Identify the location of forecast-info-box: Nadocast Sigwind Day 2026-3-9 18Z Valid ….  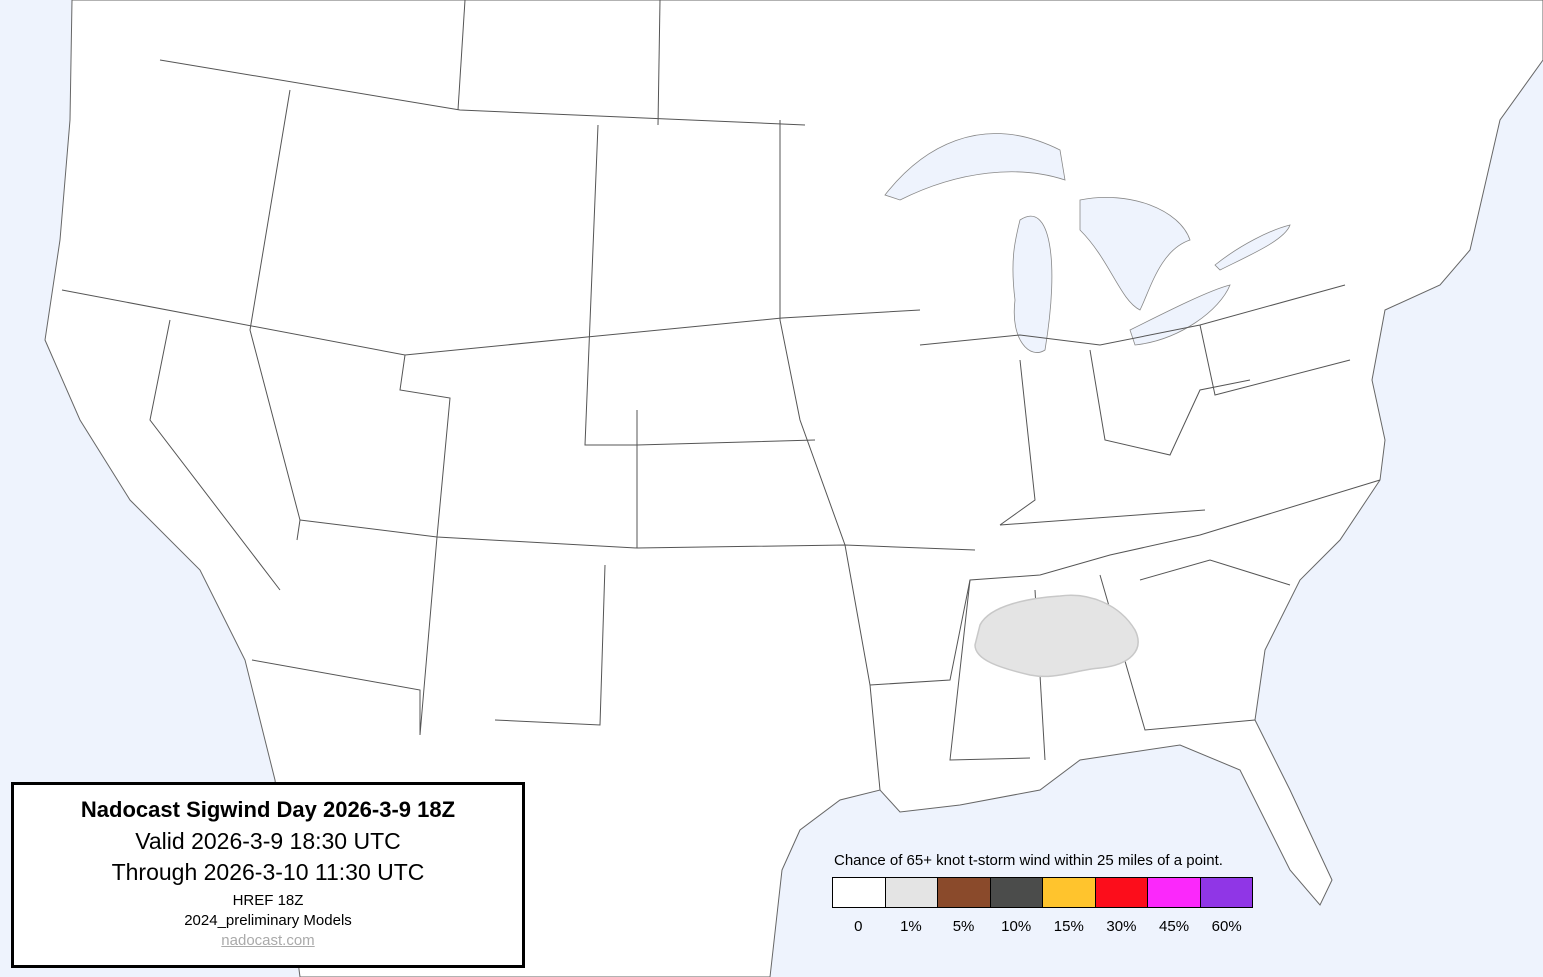
(268, 875).